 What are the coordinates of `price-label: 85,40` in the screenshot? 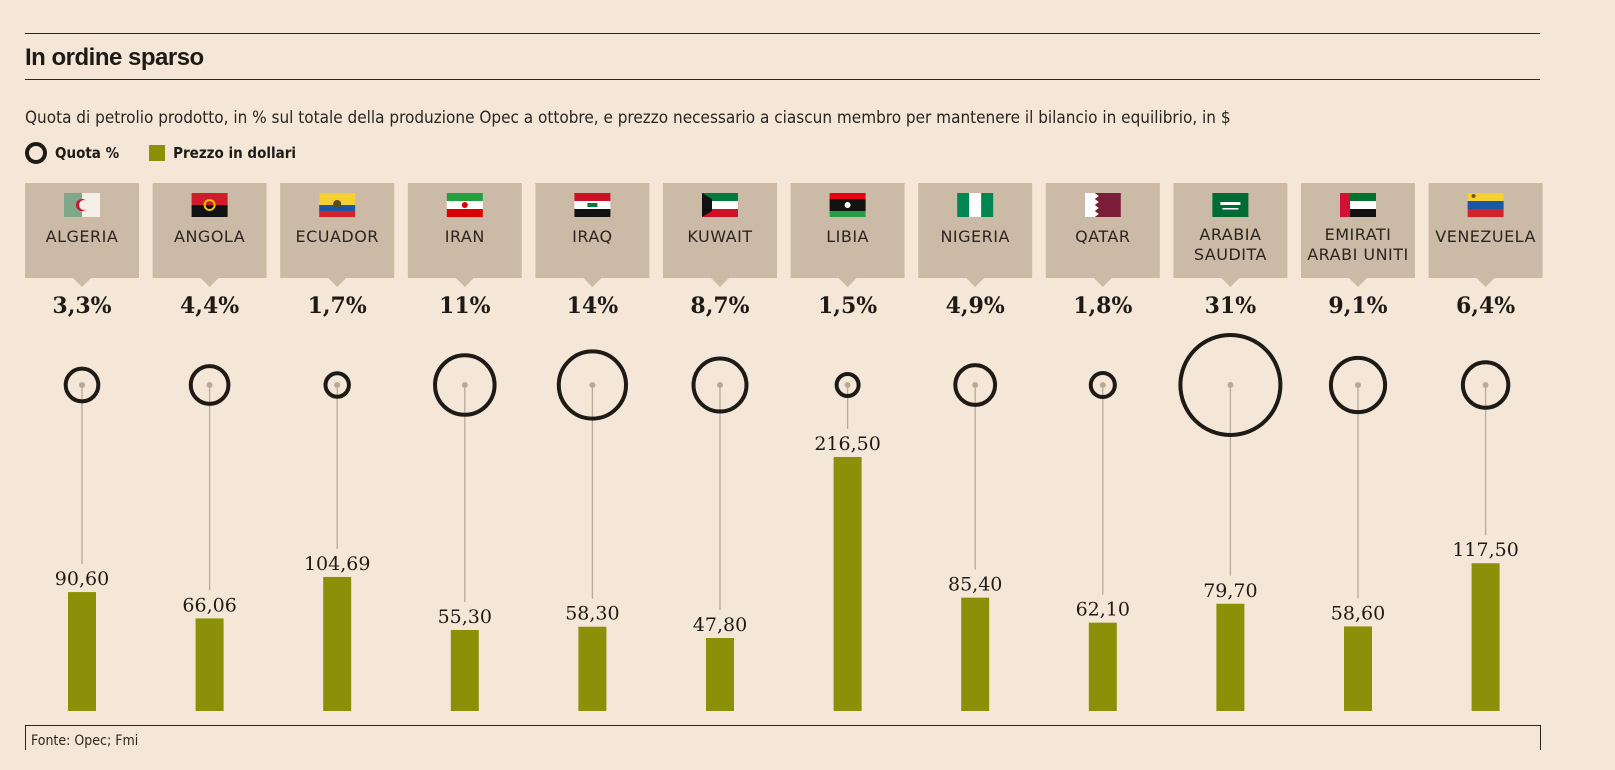 It's located at (975, 585).